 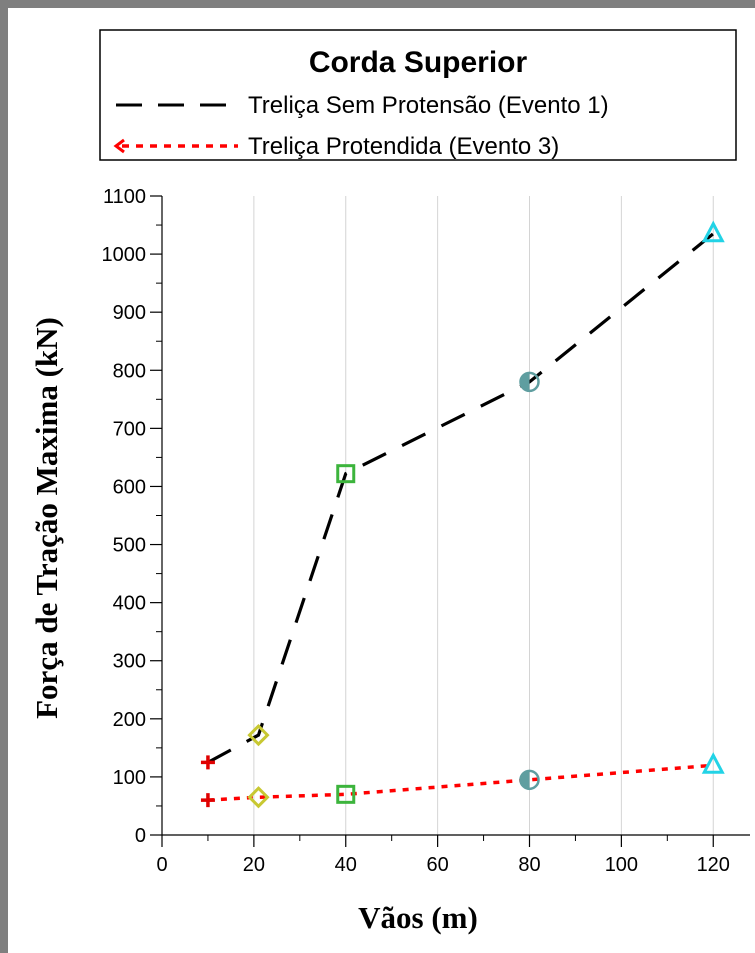 What do you see at coordinates (129, 662) in the screenshot?
I see `y-tick-label: 300` at bounding box center [129, 662].